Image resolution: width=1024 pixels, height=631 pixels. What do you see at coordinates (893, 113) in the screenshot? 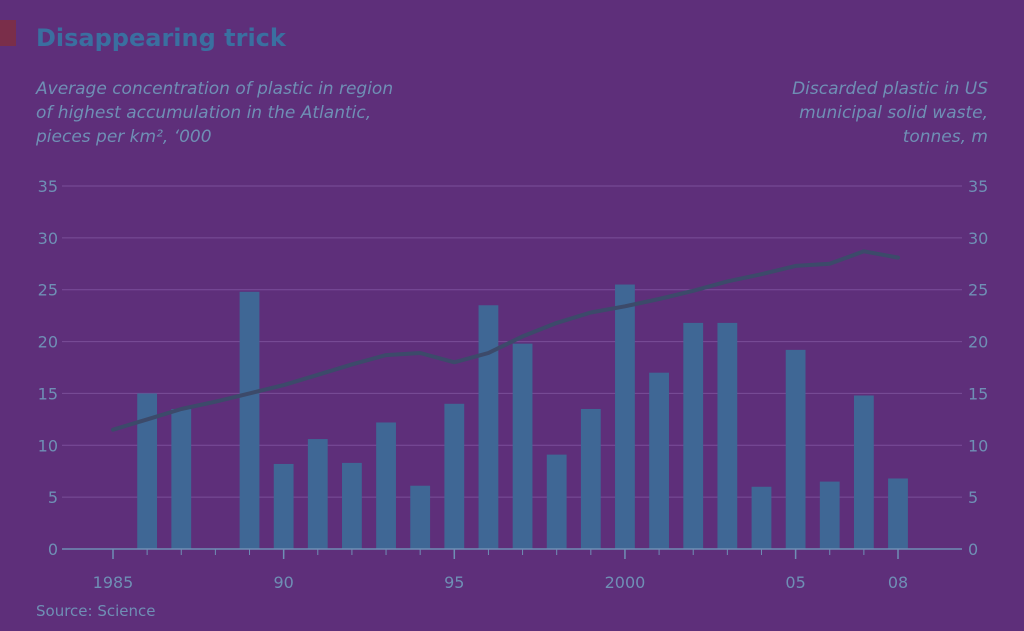
I see `right-axis-subtitle-line-2: municipal solid waste,` at bounding box center [893, 113].